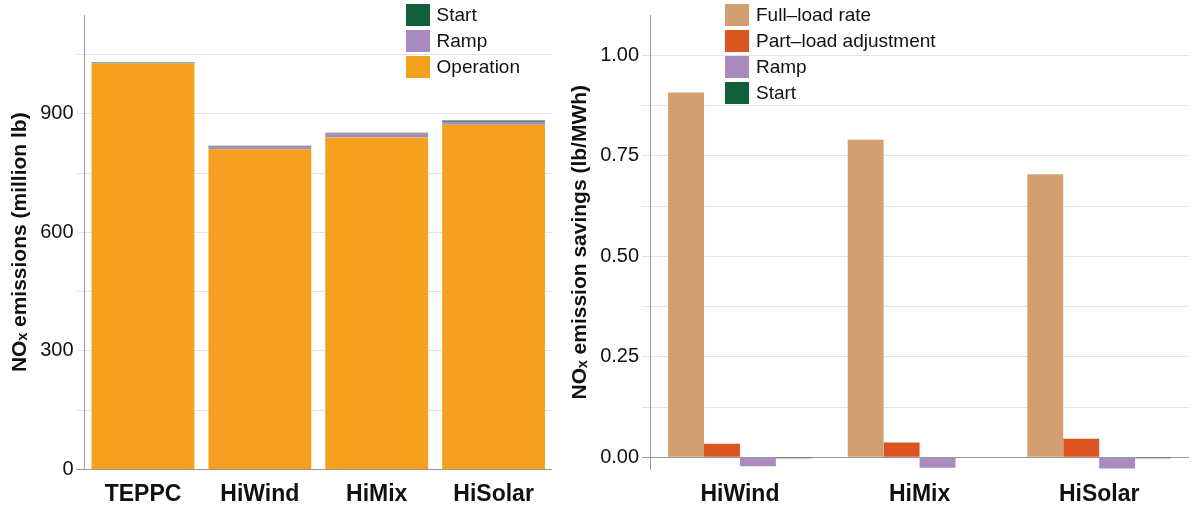 Image resolution: width=1197 pixels, height=511 pixels. I want to click on y-tick-label: 0.00, so click(620, 455).